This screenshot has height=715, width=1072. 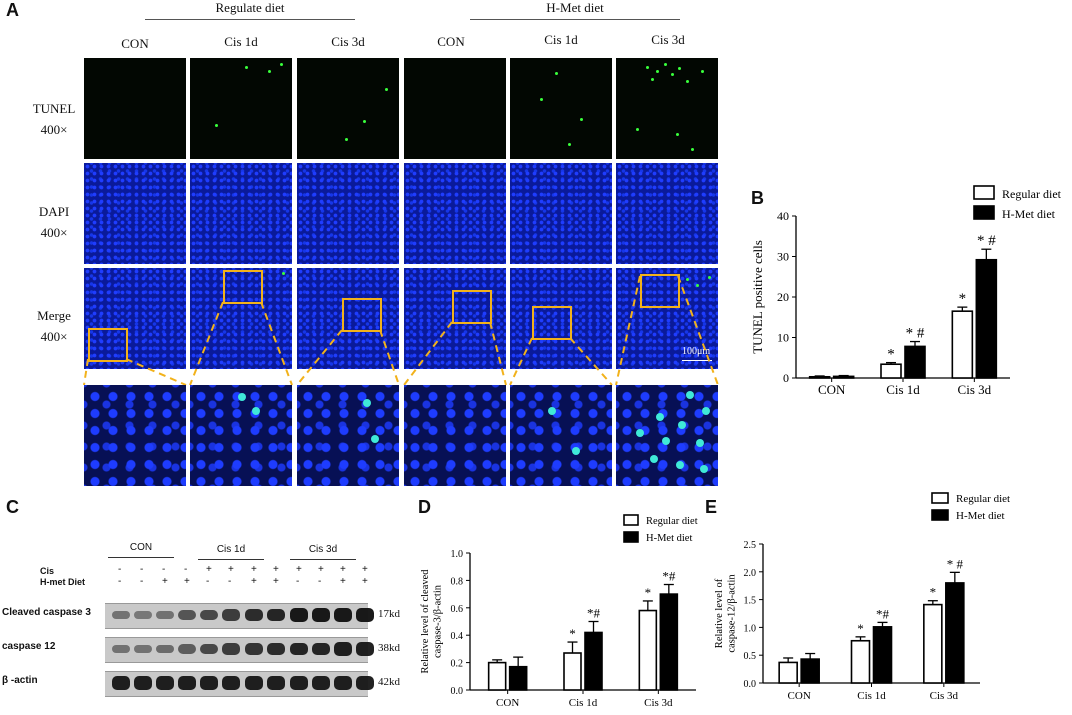 What do you see at coordinates (141, 547) in the screenshot?
I see `blot-group-label: CON` at bounding box center [141, 547].